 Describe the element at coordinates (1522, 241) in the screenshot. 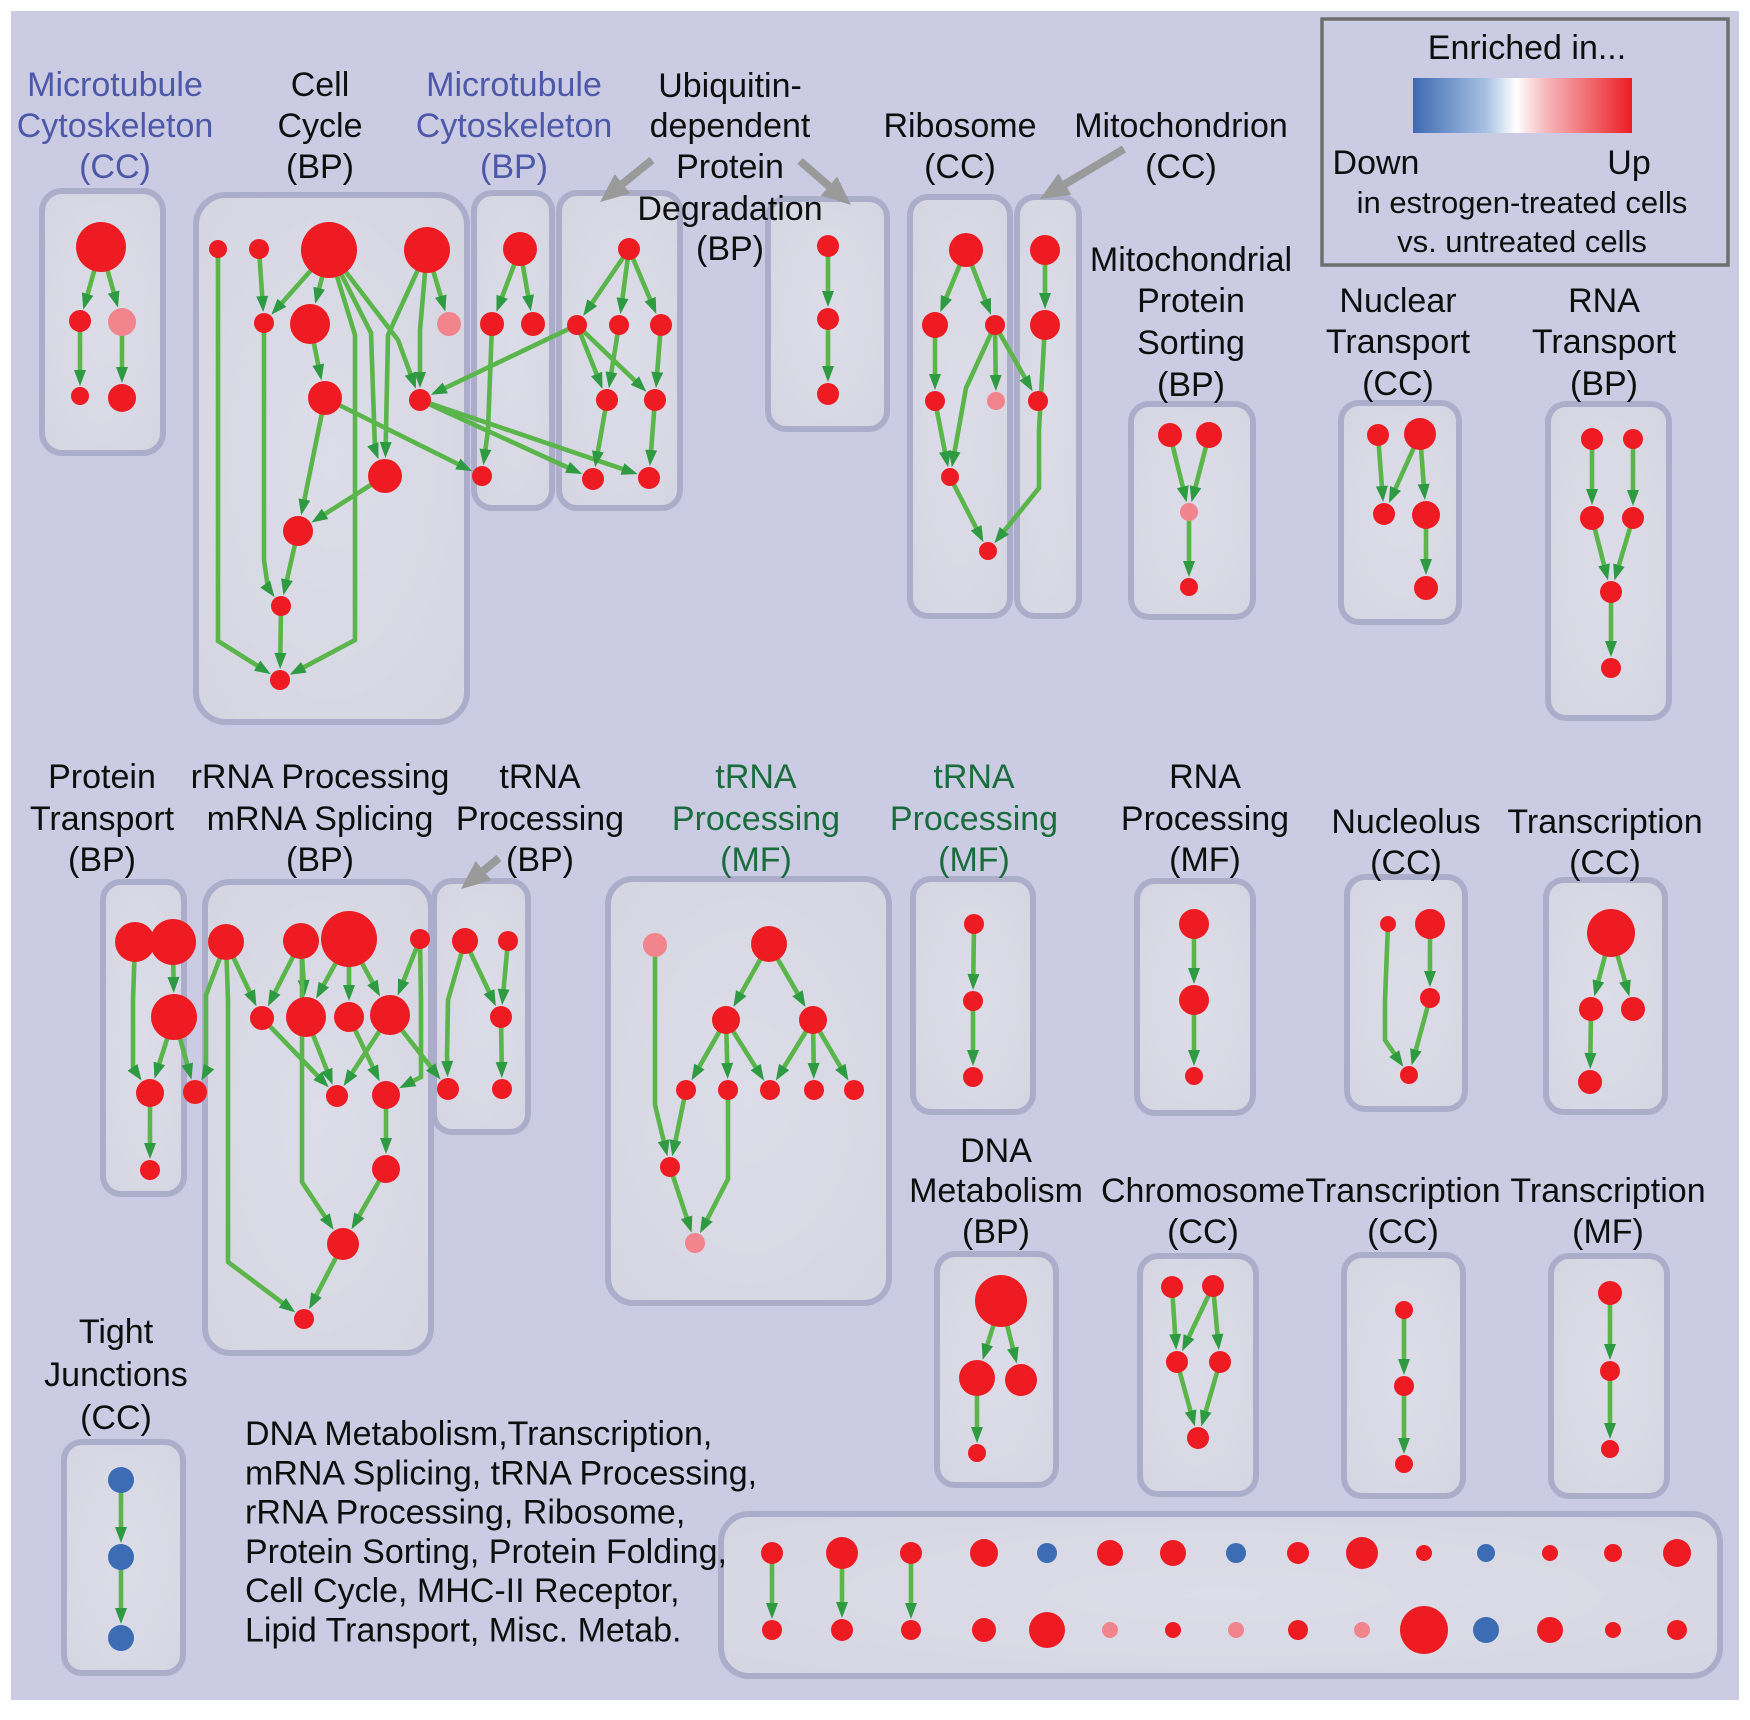

I see `svg-text: vs. untreated cells` at that location.